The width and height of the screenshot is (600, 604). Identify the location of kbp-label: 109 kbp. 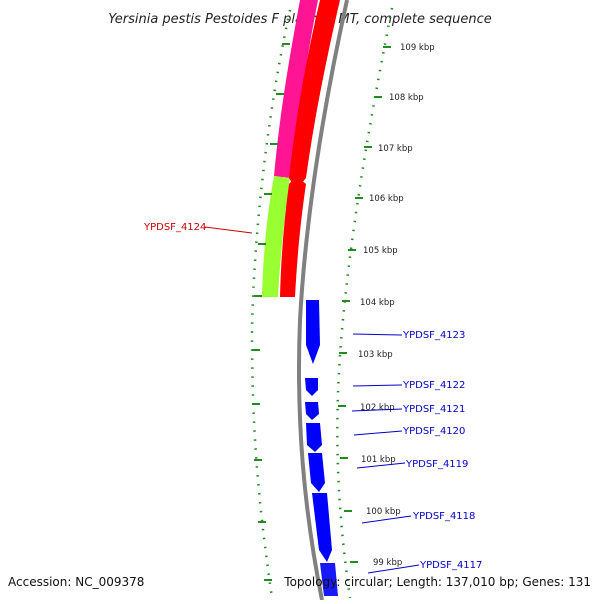
(417, 48).